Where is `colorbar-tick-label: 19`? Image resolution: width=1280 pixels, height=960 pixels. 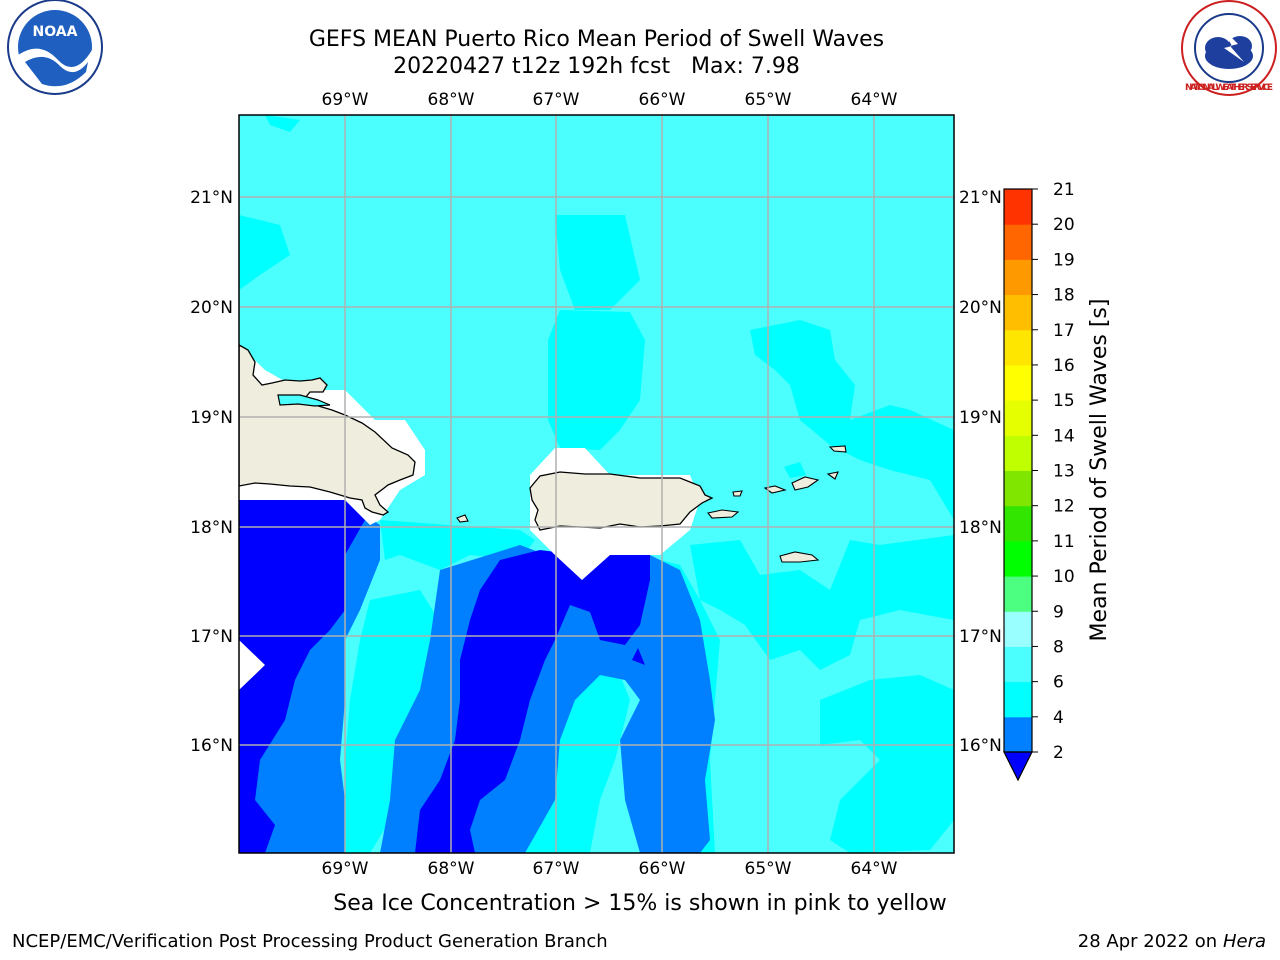
colorbar-tick-label: 19 is located at coordinates (1064, 260).